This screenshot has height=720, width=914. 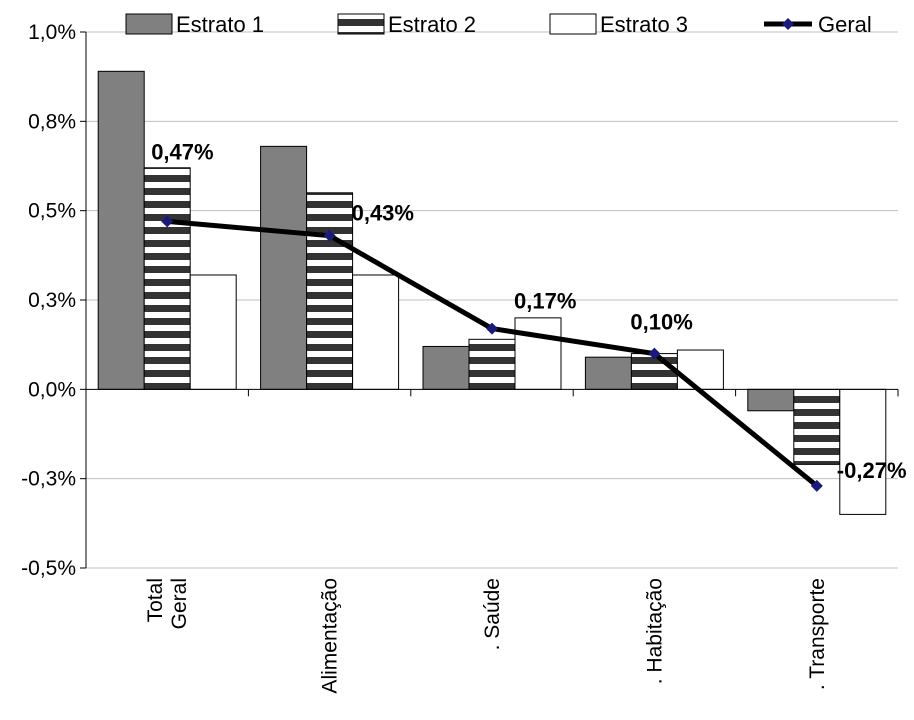 I want to click on category-label: . Habitação, so click(x=654, y=631).